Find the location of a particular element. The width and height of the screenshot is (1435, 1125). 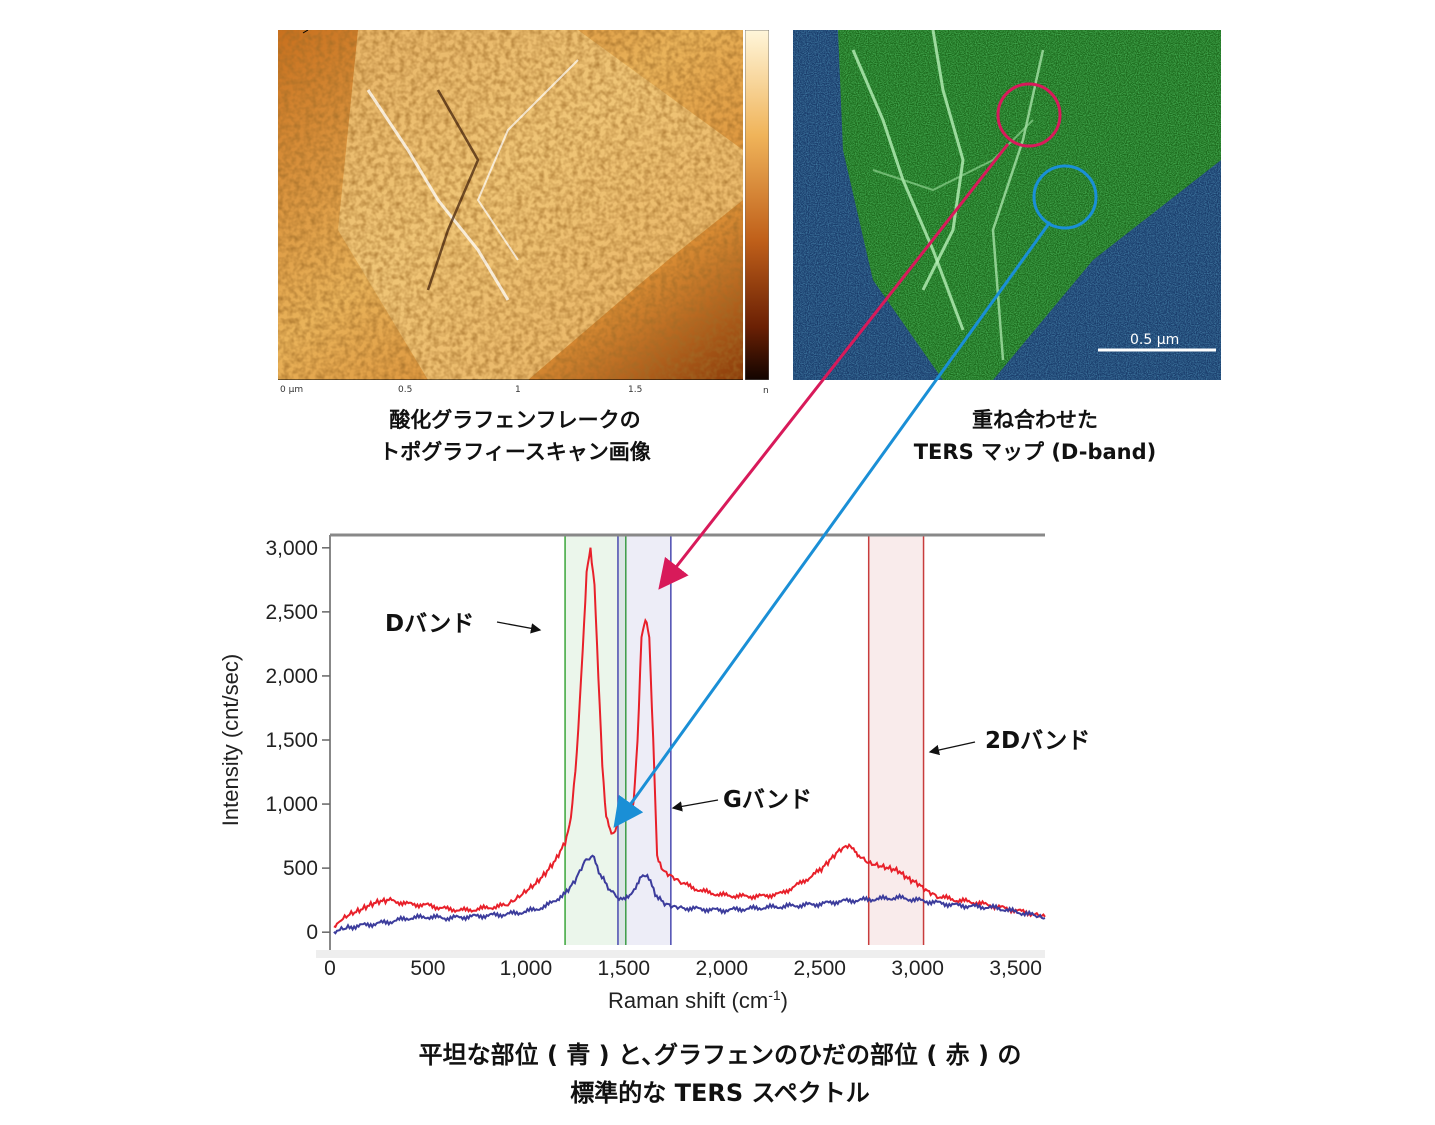

afm-tick-05: 0.5 is located at coordinates (405, 390).